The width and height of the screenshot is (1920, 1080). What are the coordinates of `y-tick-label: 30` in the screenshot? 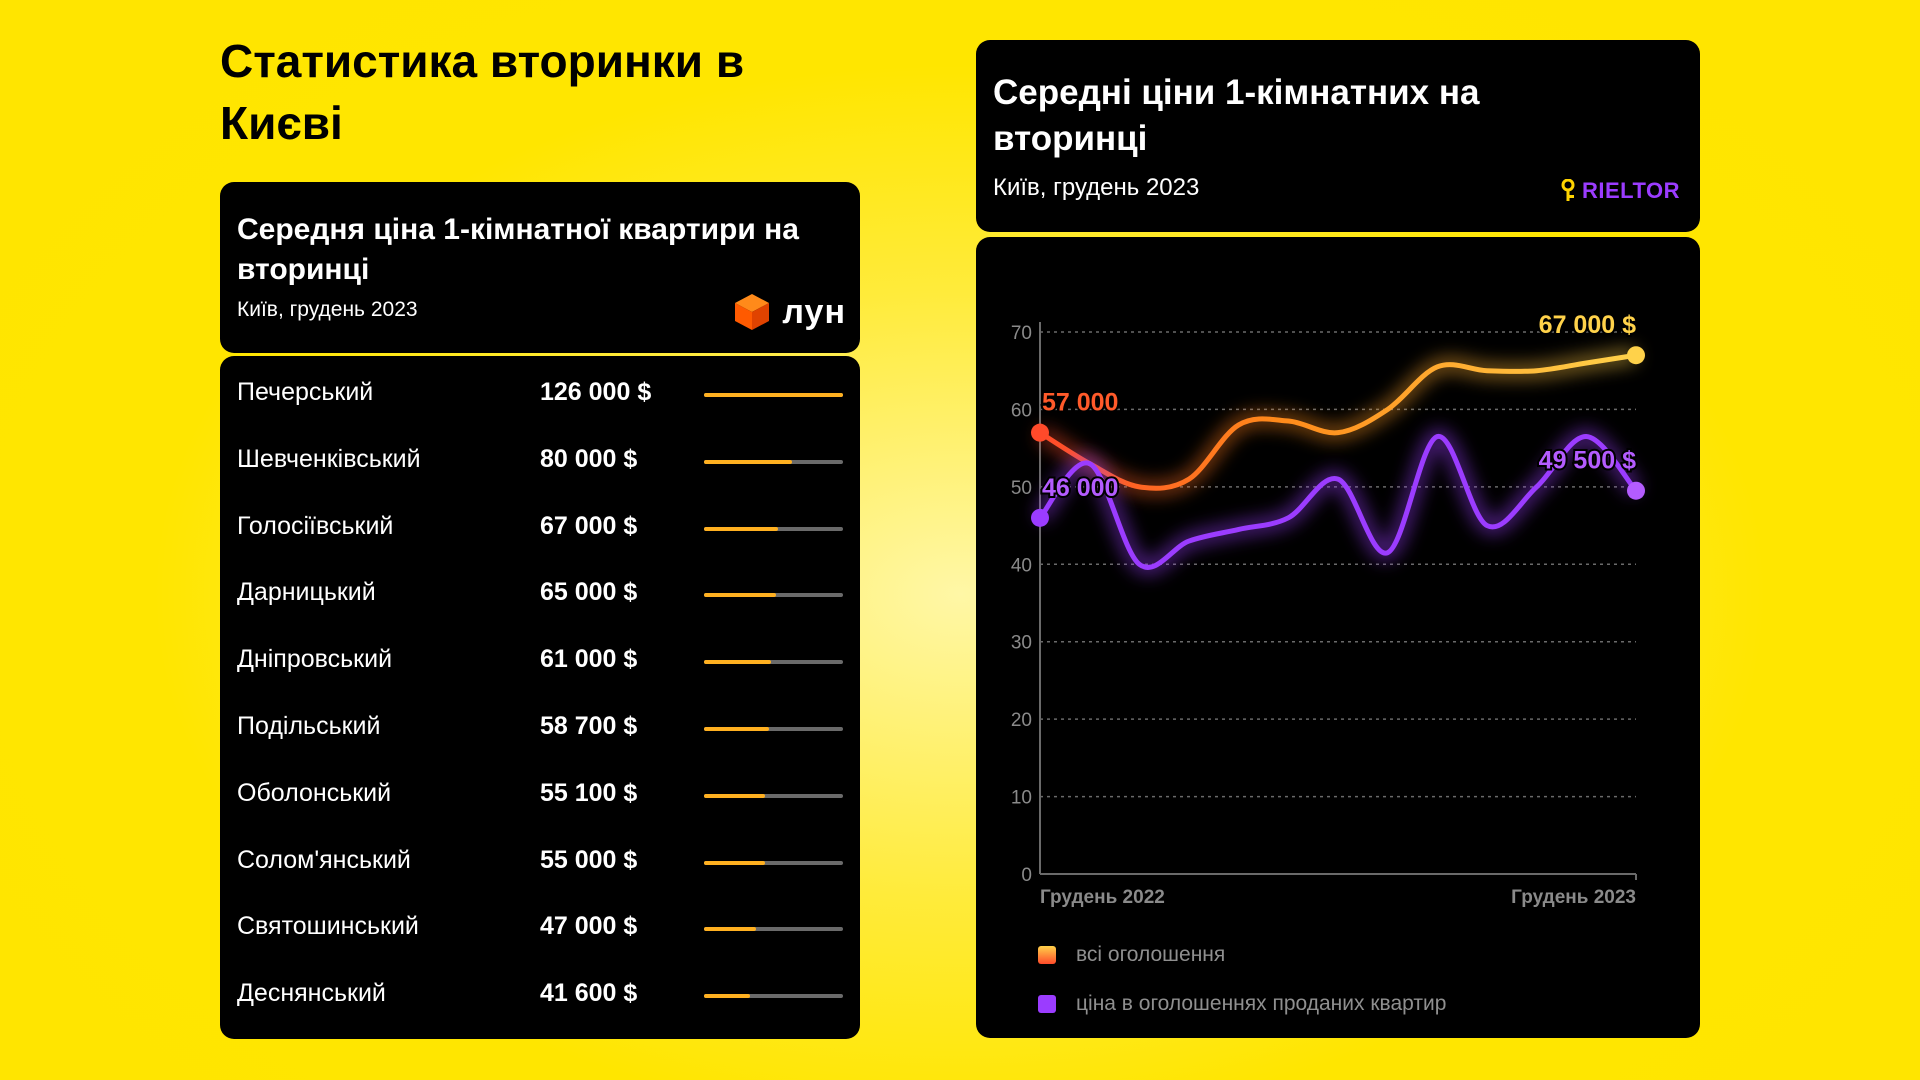 It's located at (1021, 643).